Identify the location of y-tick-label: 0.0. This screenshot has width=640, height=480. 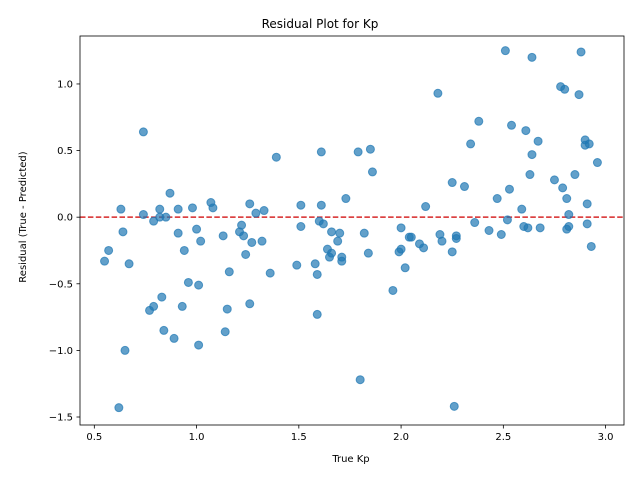
(65, 218).